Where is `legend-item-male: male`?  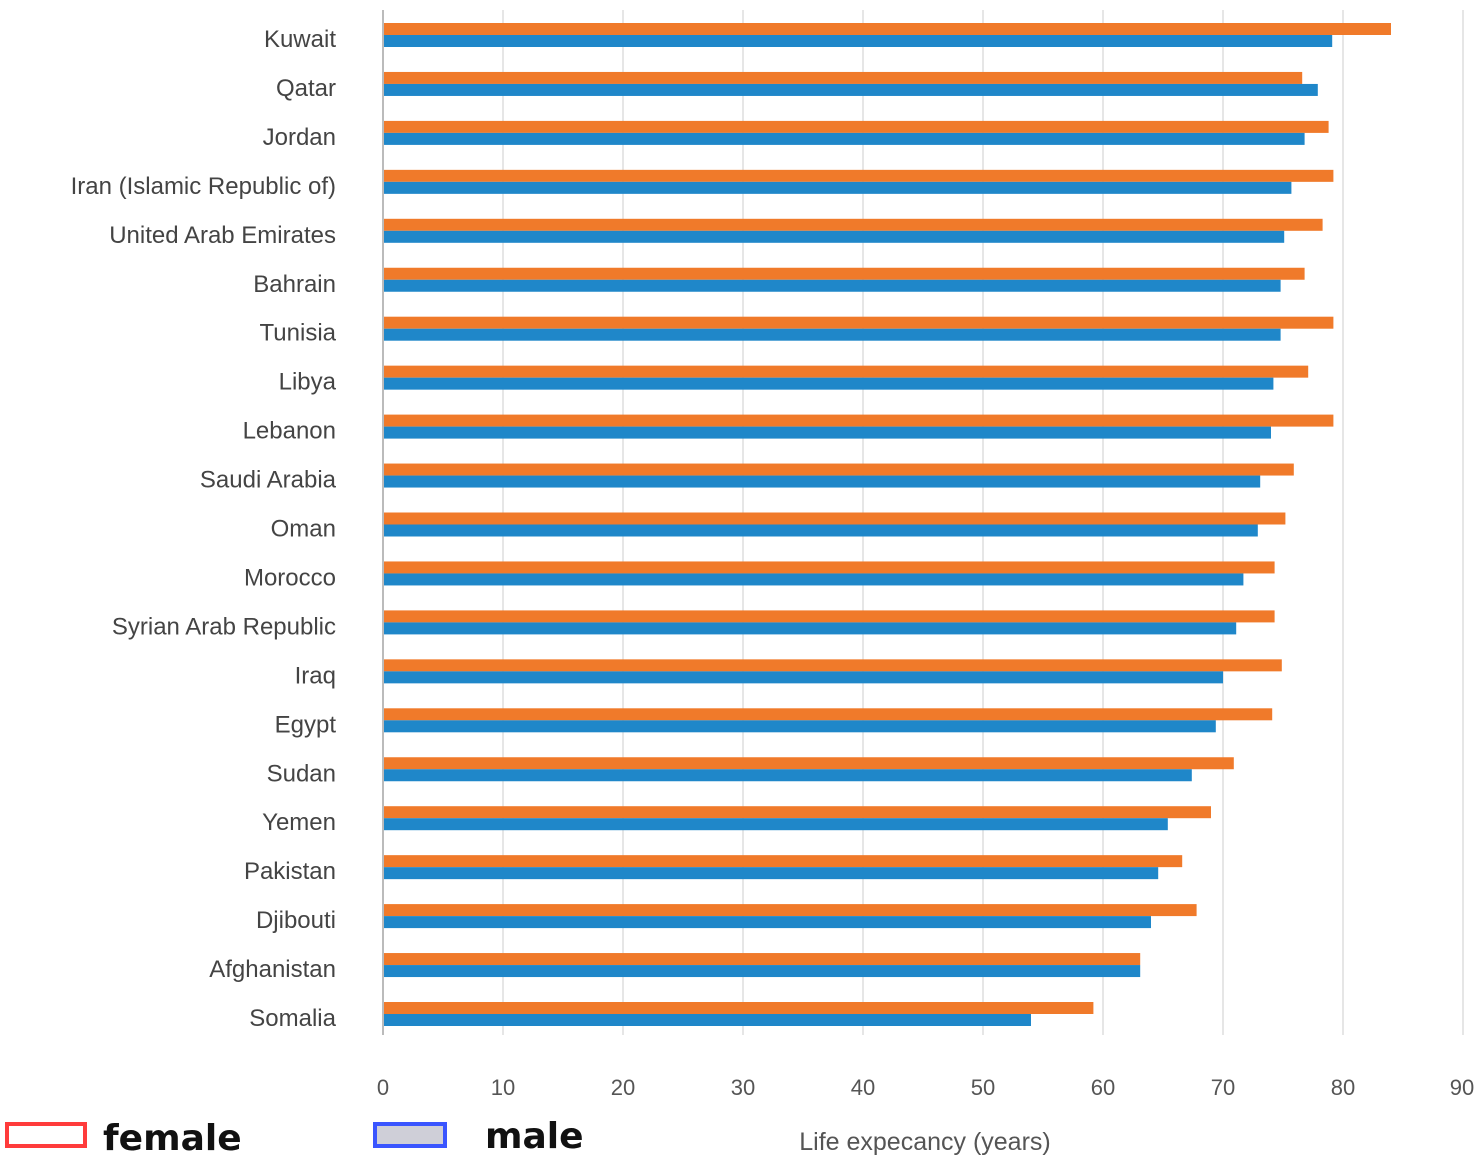
legend-item-male: male is located at coordinates (478, 1136).